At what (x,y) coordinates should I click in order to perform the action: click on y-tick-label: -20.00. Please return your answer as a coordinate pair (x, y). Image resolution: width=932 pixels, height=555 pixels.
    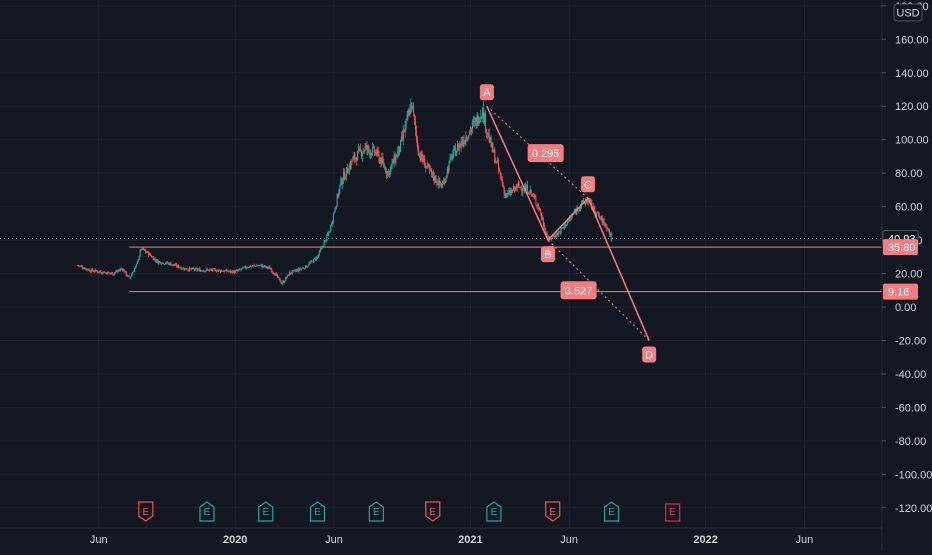
    Looking at the image, I should click on (910, 341).